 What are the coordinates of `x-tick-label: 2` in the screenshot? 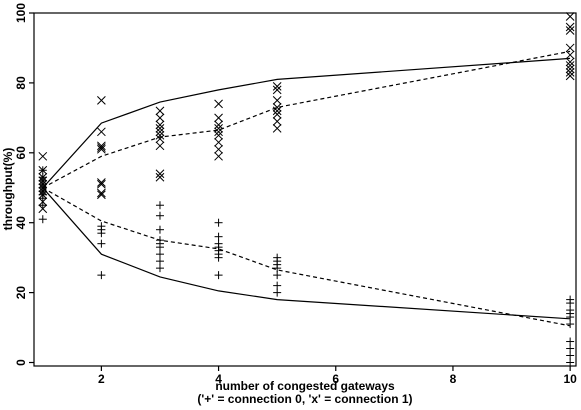 It's located at (101, 379).